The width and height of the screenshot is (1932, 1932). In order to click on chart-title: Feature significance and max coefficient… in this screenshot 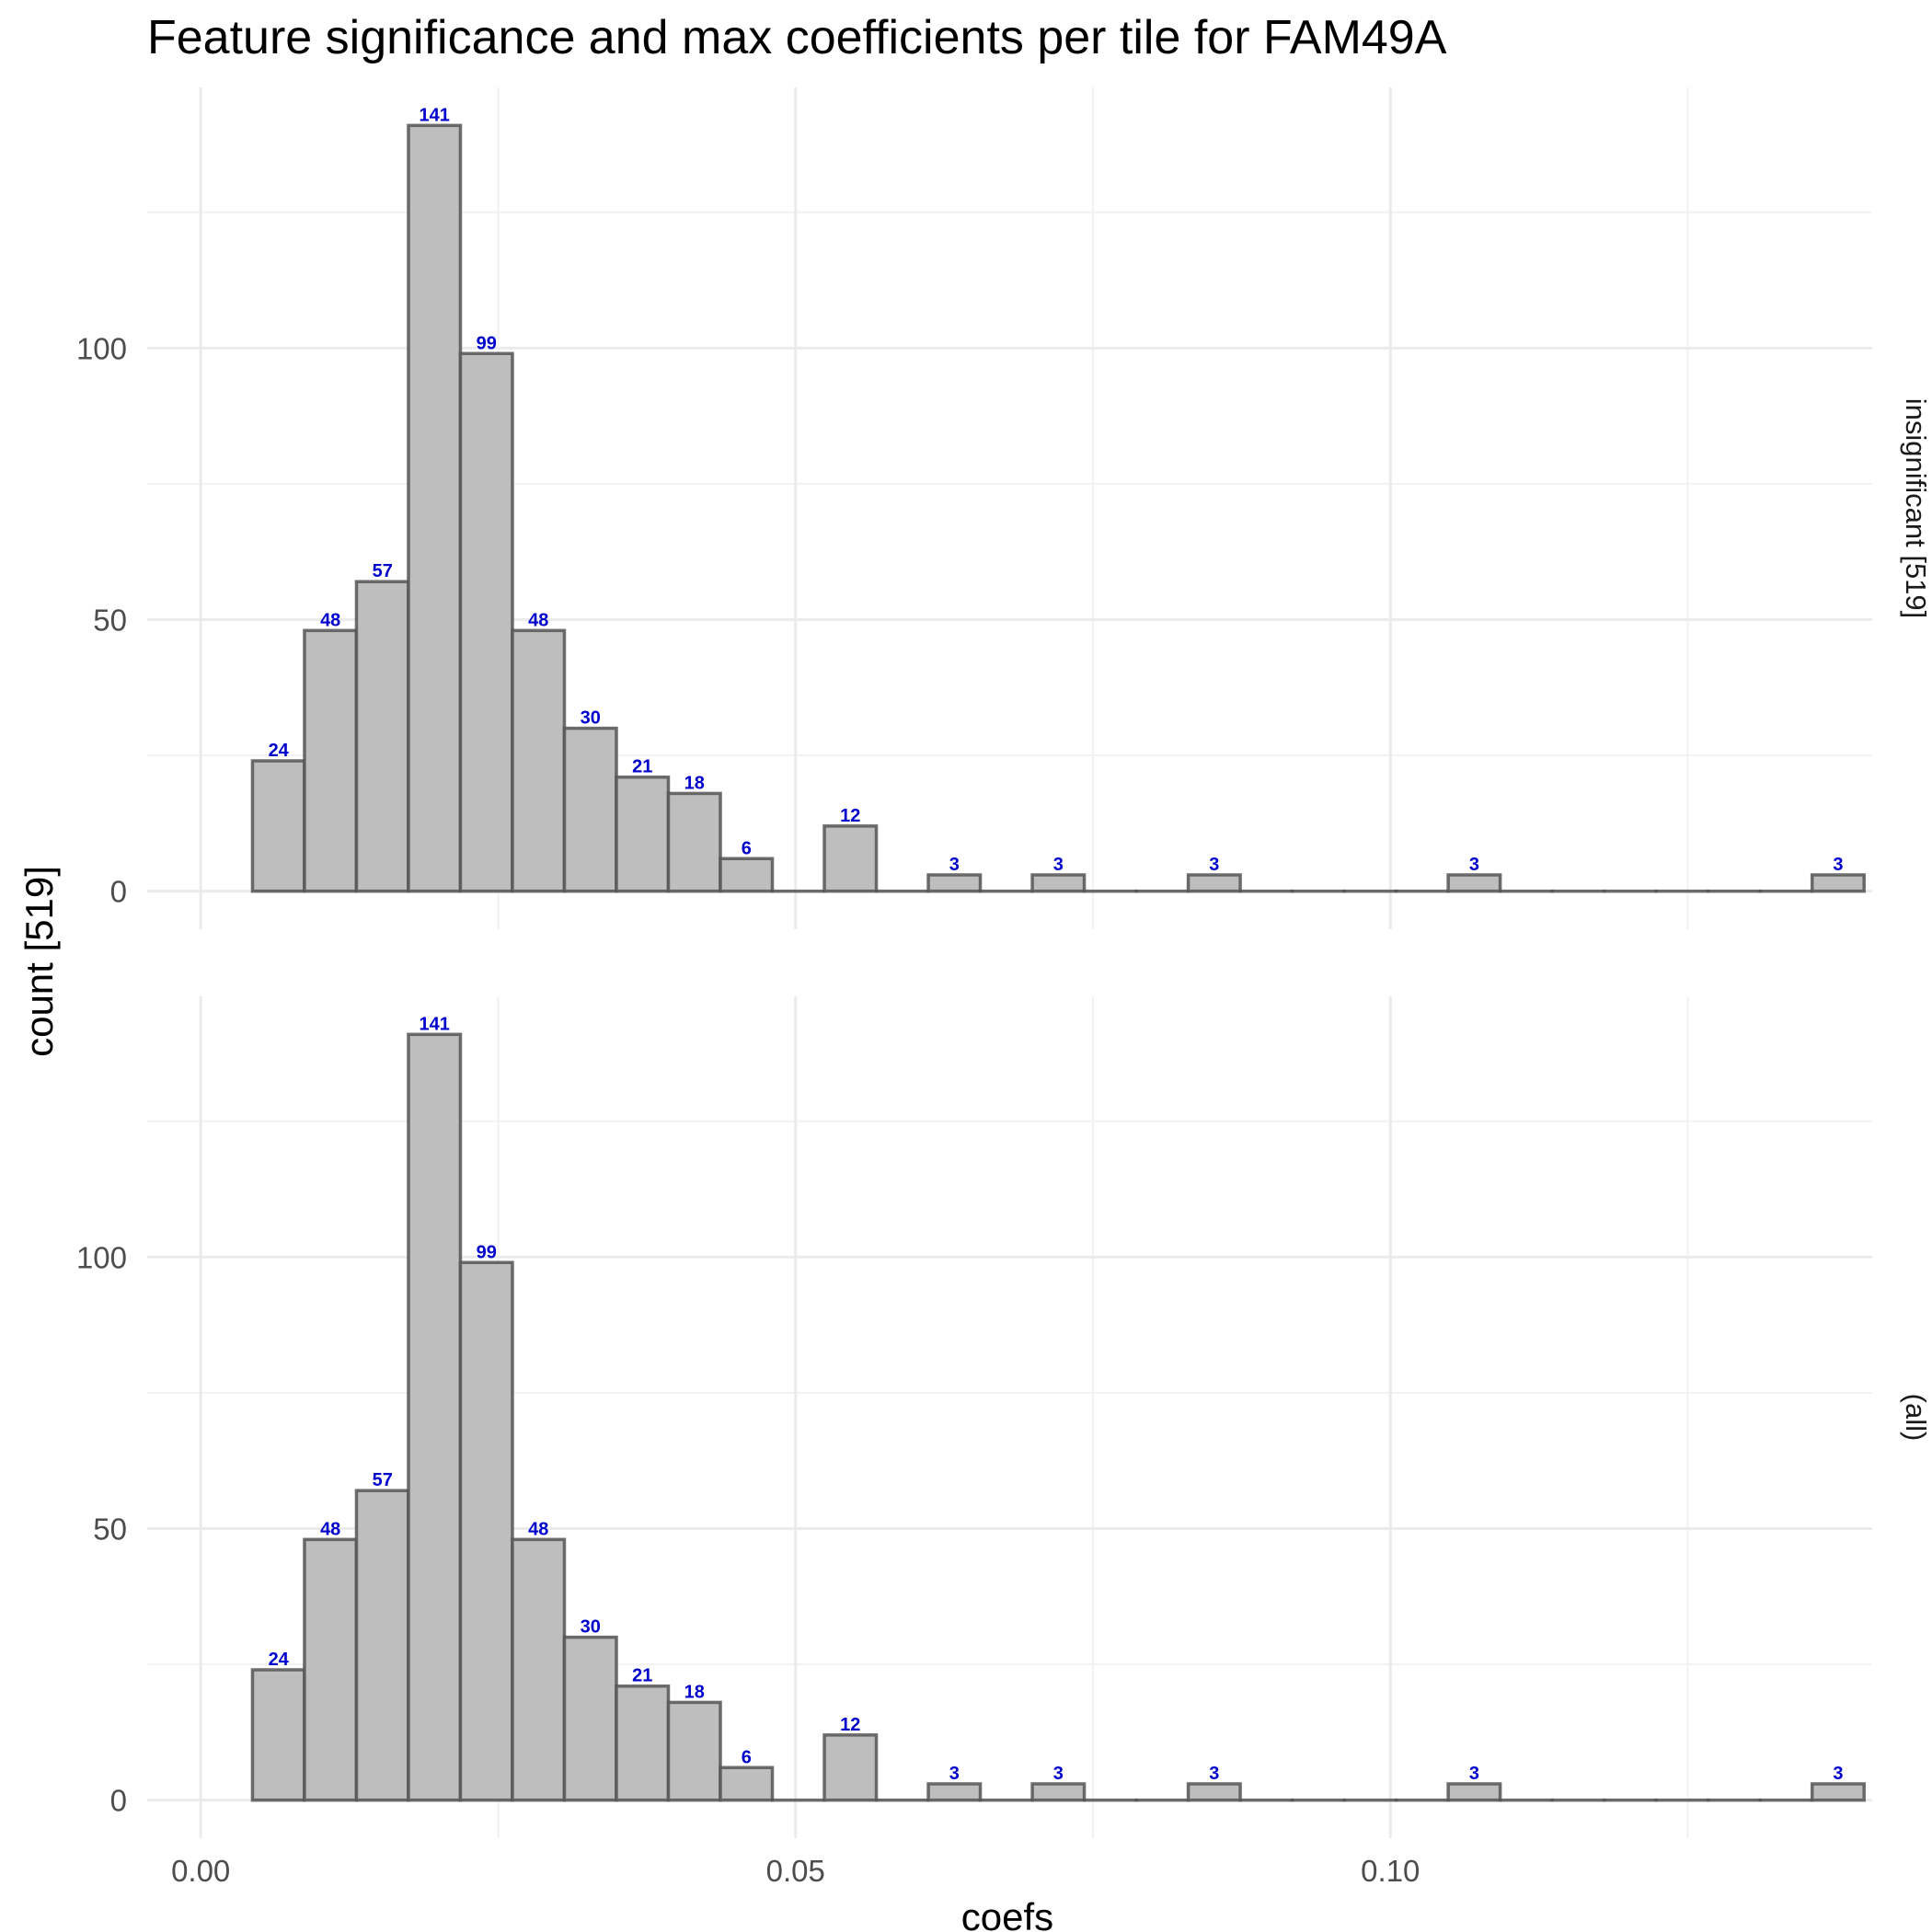, I will do `click(797, 37)`.